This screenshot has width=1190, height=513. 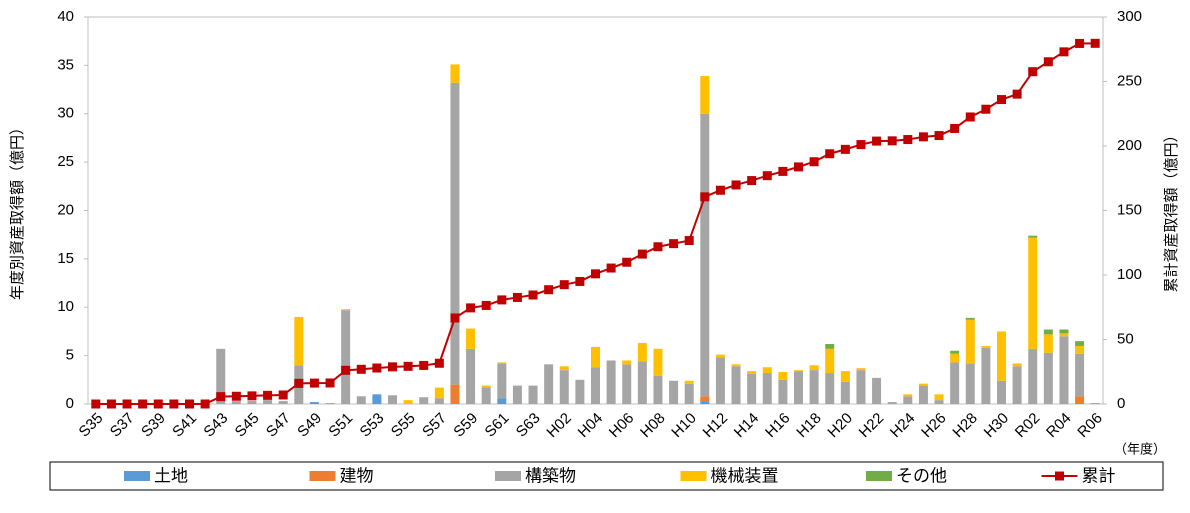 I want to click on y-tick-label: 5, so click(x=70, y=355).